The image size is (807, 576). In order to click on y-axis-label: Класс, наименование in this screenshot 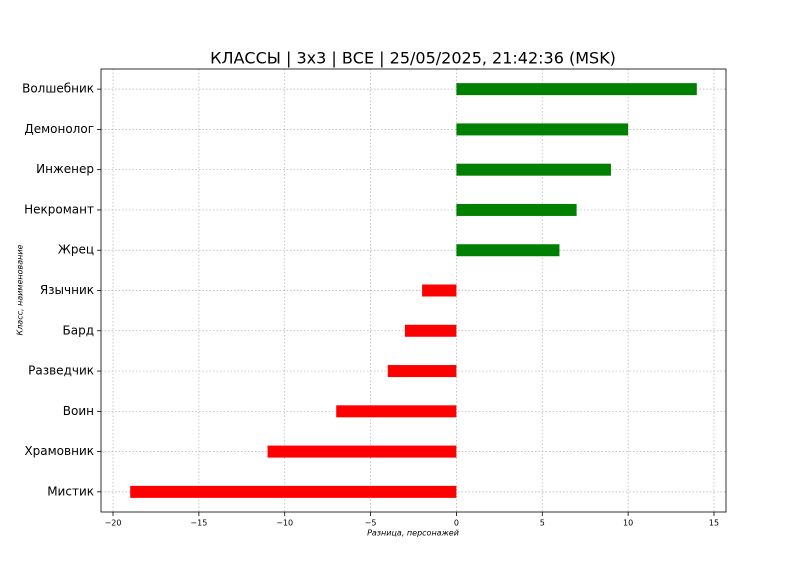, I will do `click(20, 289)`.